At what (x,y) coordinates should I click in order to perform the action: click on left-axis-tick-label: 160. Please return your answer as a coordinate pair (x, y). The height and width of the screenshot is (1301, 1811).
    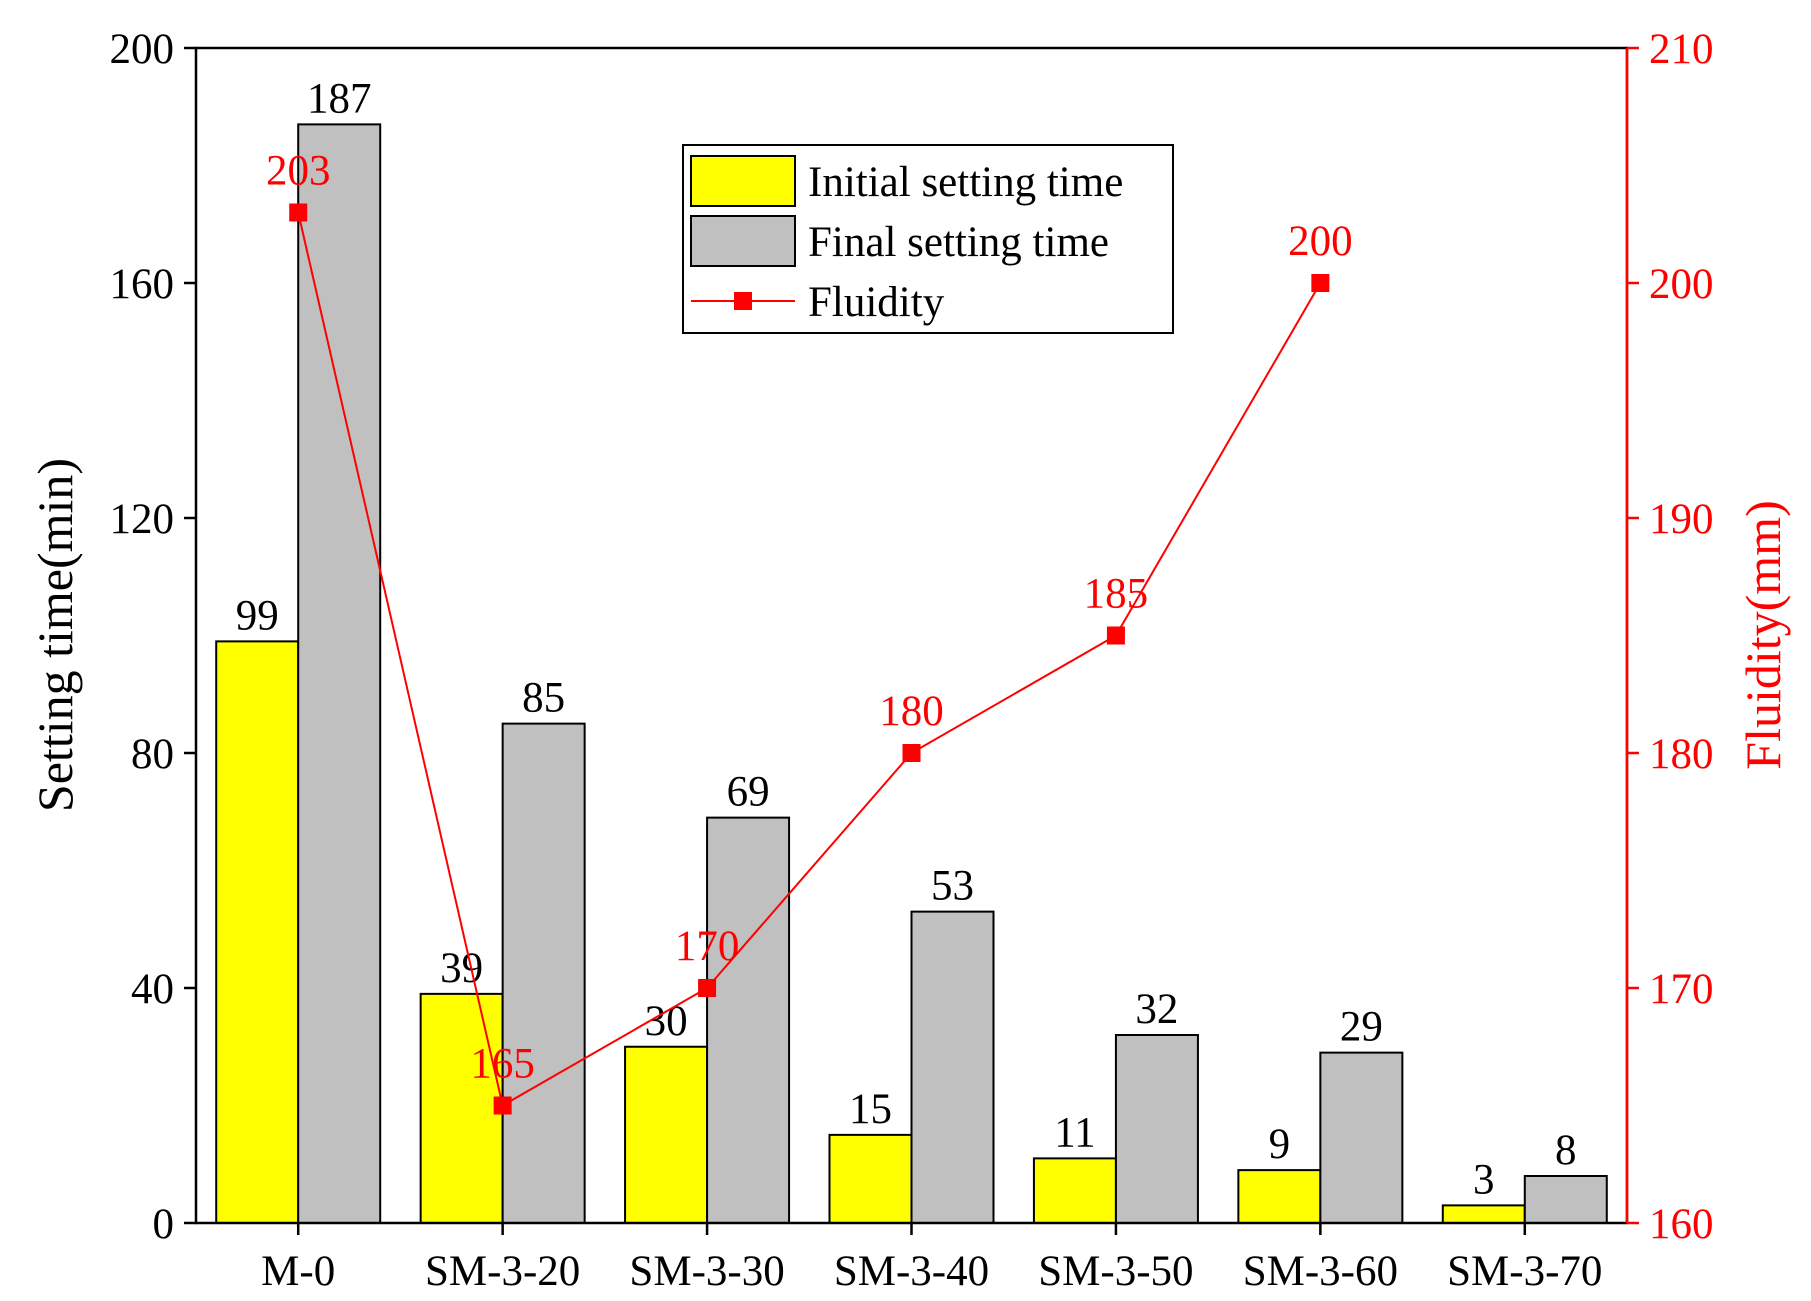
    Looking at the image, I should click on (142, 284).